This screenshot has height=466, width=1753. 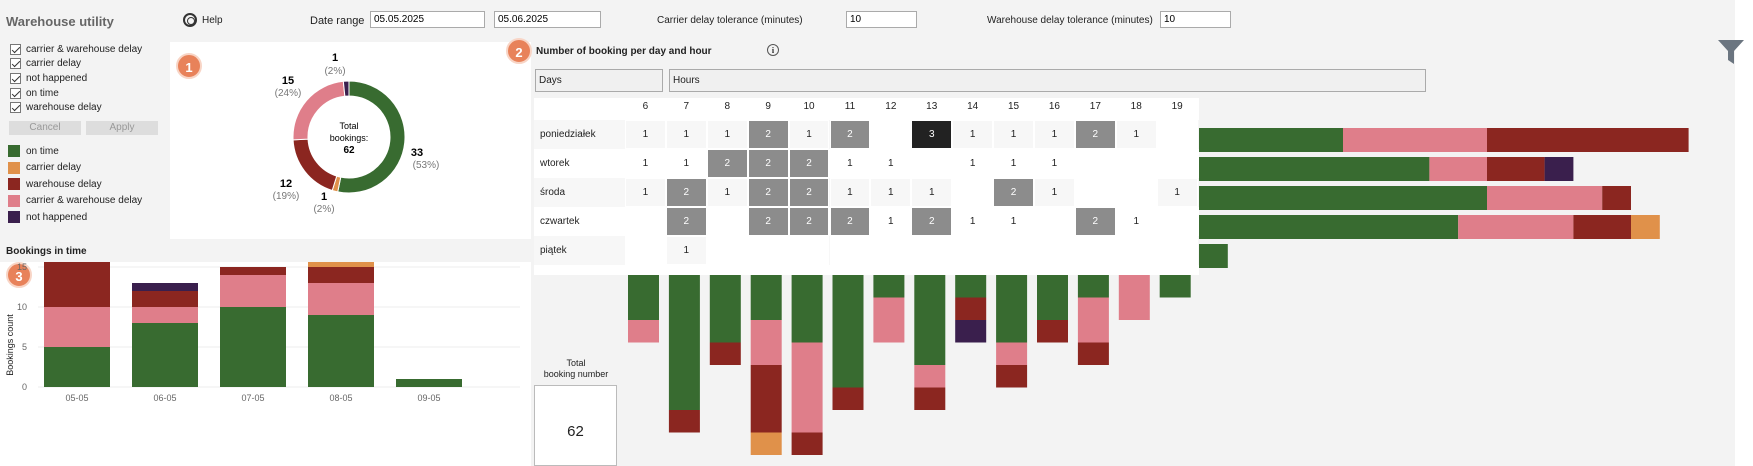 What do you see at coordinates (1136, 106) in the screenshot?
I see `hour-header: 18` at bounding box center [1136, 106].